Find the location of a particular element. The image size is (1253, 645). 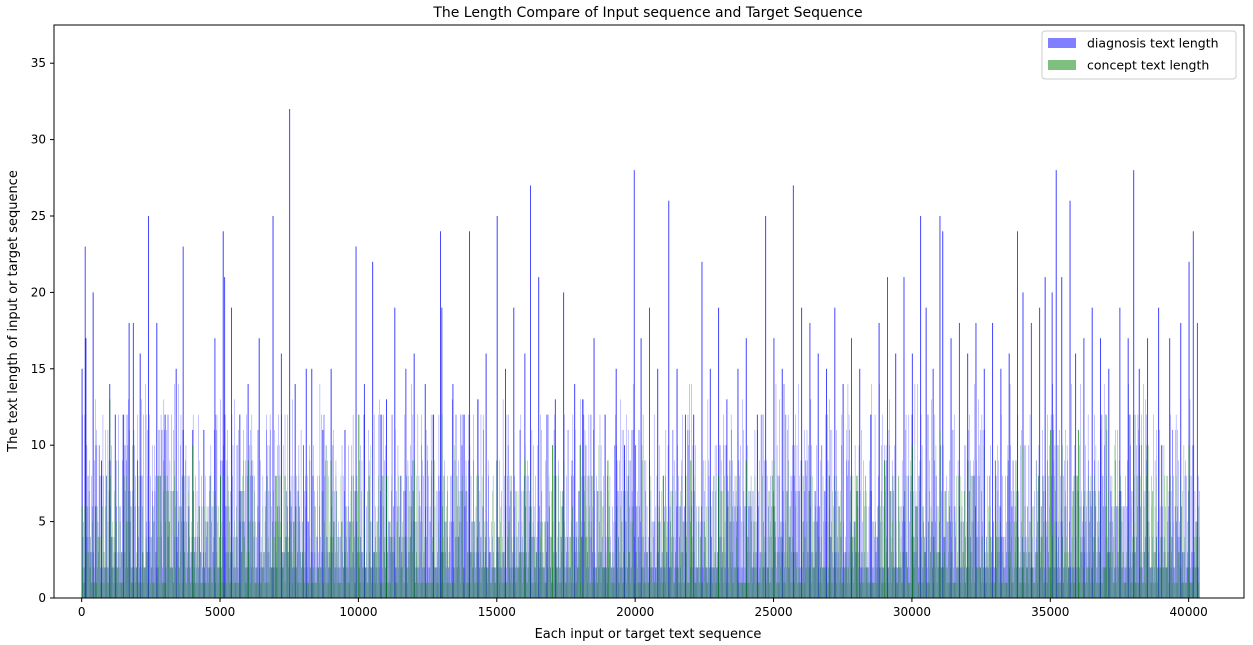

x-tick-label: 10000 is located at coordinates (358, 612).